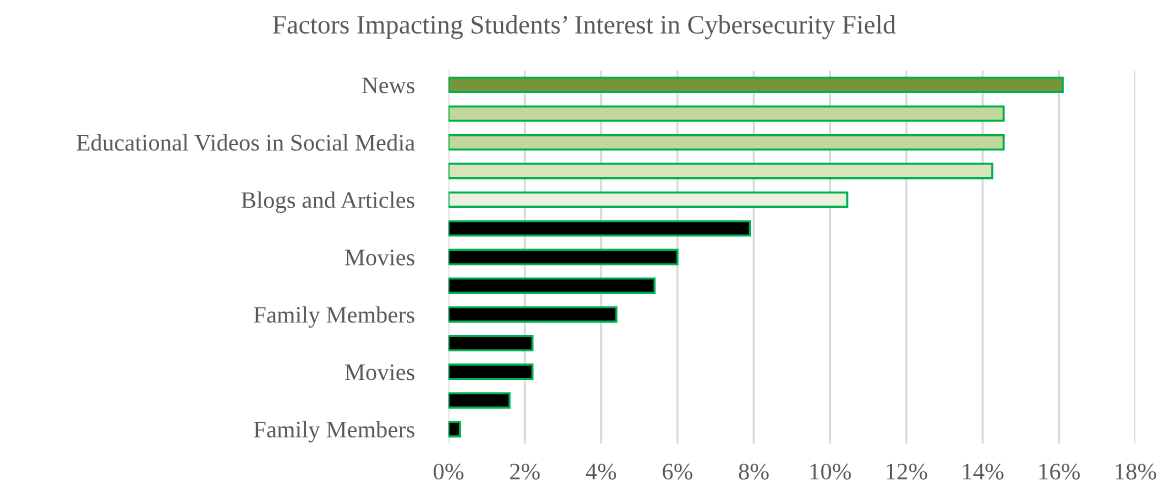 This screenshot has width=1168, height=504. What do you see at coordinates (907, 471) in the screenshot?
I see `x-tick-label: 12%` at bounding box center [907, 471].